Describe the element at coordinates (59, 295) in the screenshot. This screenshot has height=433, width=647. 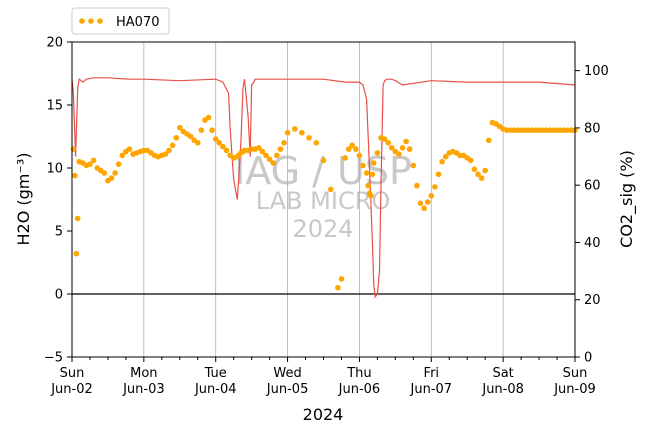
I see `y-left-tick-label: 0` at that location.